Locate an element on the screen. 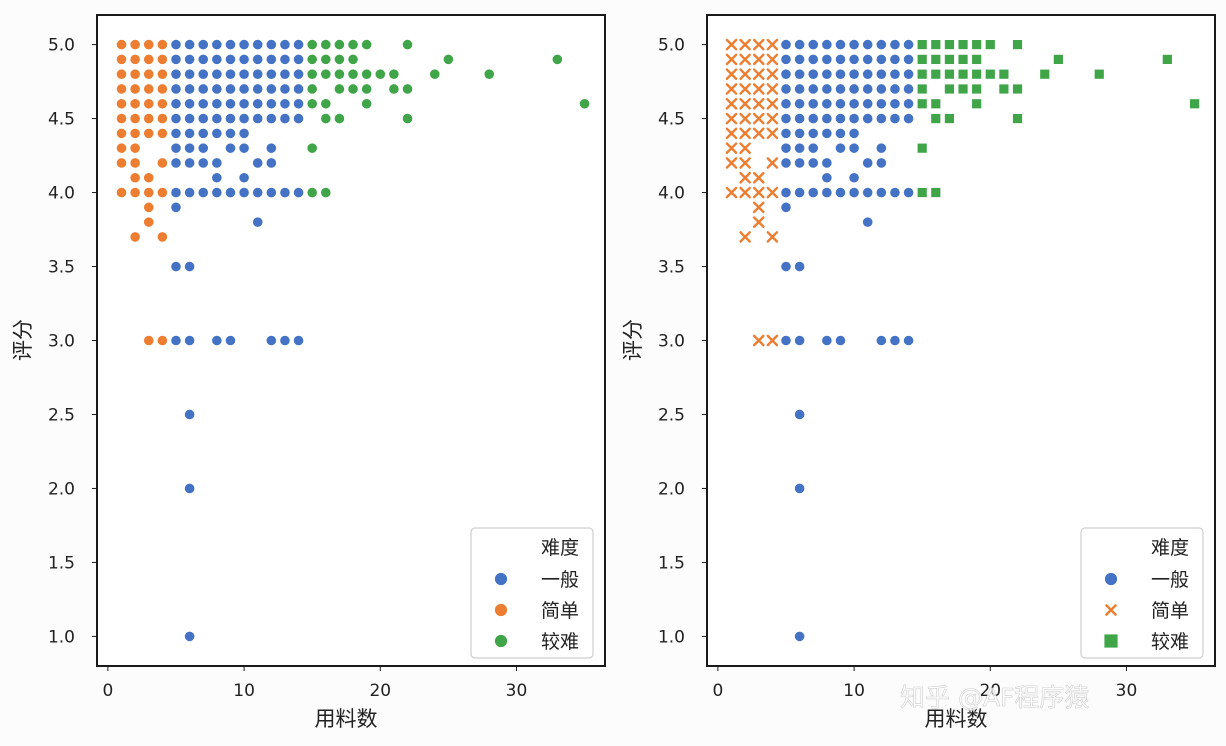 This screenshot has width=1226, height=746. y-tick-label: 2.0 is located at coordinates (61, 489).